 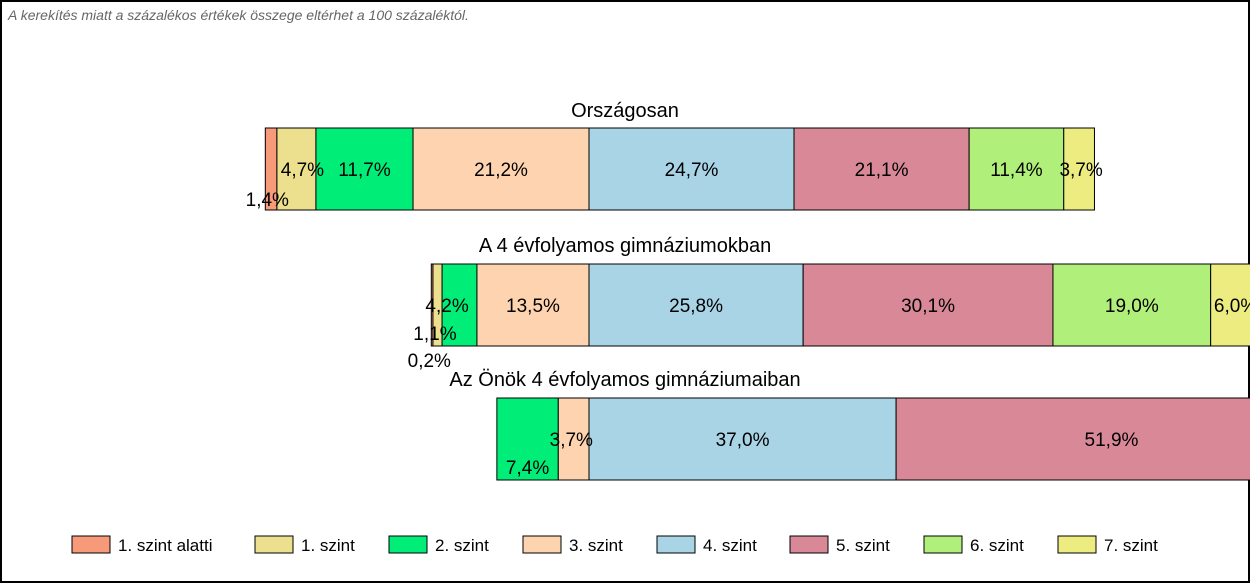 What do you see at coordinates (625, 111) in the screenshot?
I see `series-title: Országosan` at bounding box center [625, 111].